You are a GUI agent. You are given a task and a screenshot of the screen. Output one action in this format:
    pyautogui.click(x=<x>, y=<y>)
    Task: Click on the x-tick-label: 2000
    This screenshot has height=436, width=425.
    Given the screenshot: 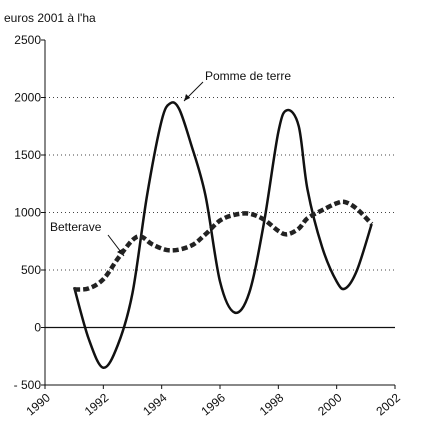 What is the action you would take?
    pyautogui.click(x=330, y=404)
    